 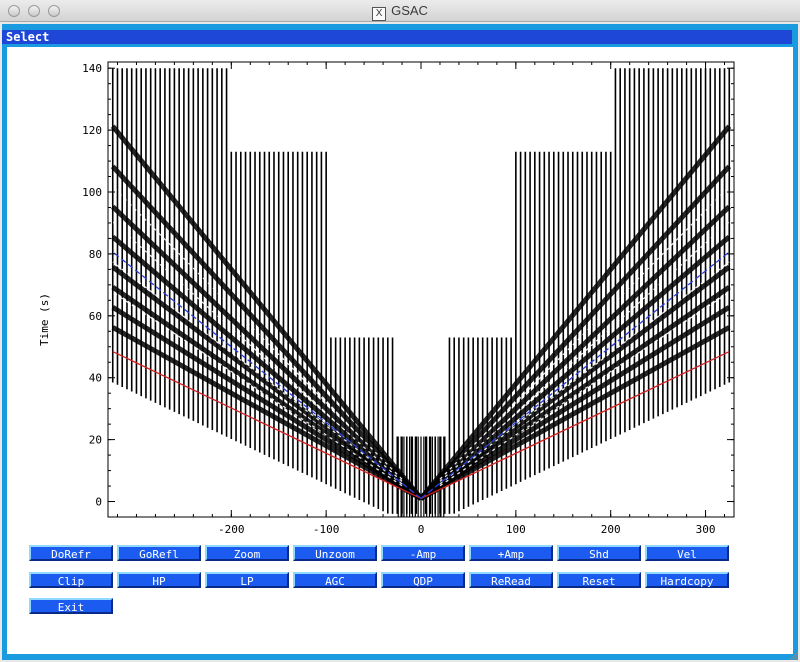 What do you see at coordinates (335, 580) in the screenshot?
I see `agc-button: AGC` at bounding box center [335, 580].